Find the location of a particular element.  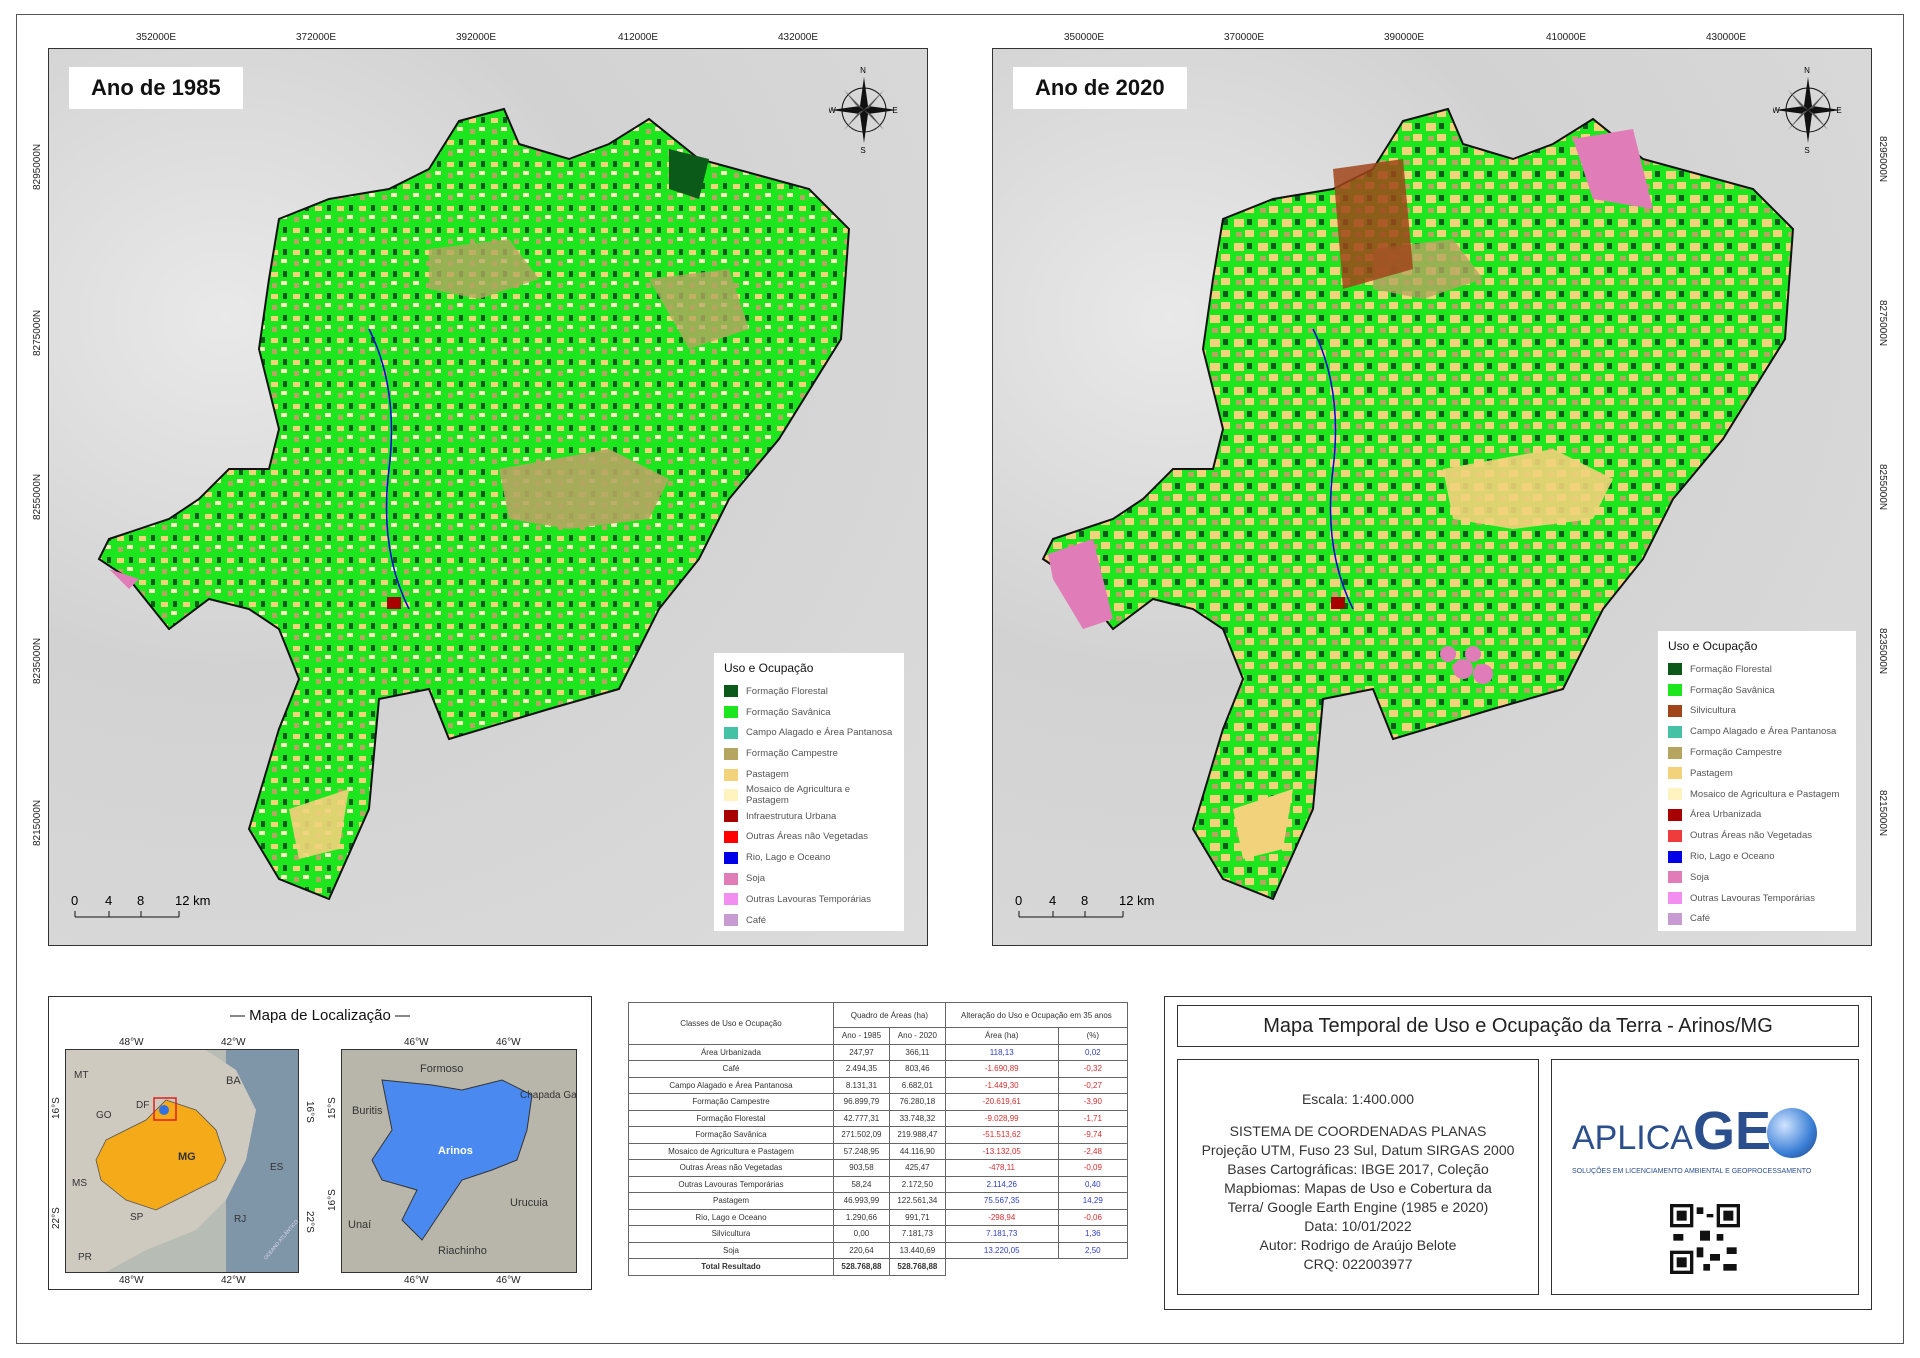

area-1985-cell: 57.248,95 is located at coordinates (861, 1151).